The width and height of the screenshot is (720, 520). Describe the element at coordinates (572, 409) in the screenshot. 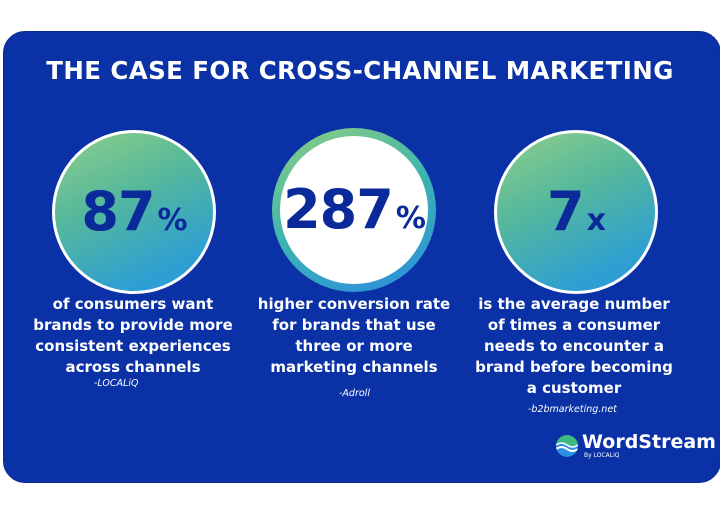

I see `stat-source-3: -b2bmarketing.net` at that location.